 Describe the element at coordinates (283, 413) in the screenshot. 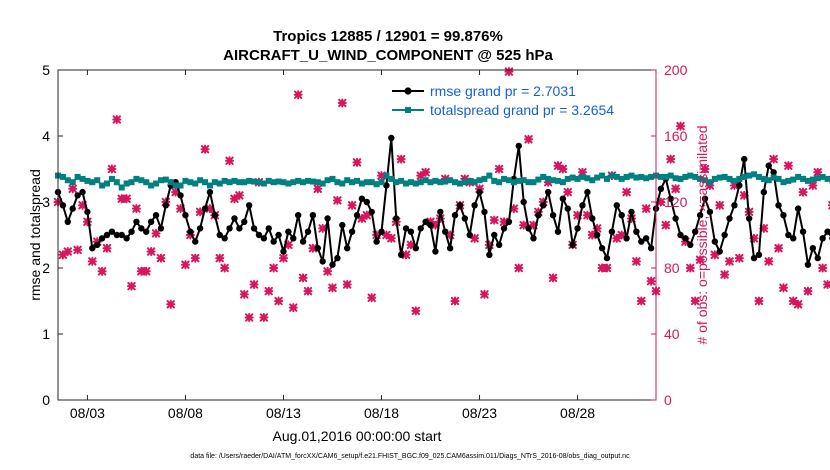

I see `x-tick-label: 08/13` at that location.